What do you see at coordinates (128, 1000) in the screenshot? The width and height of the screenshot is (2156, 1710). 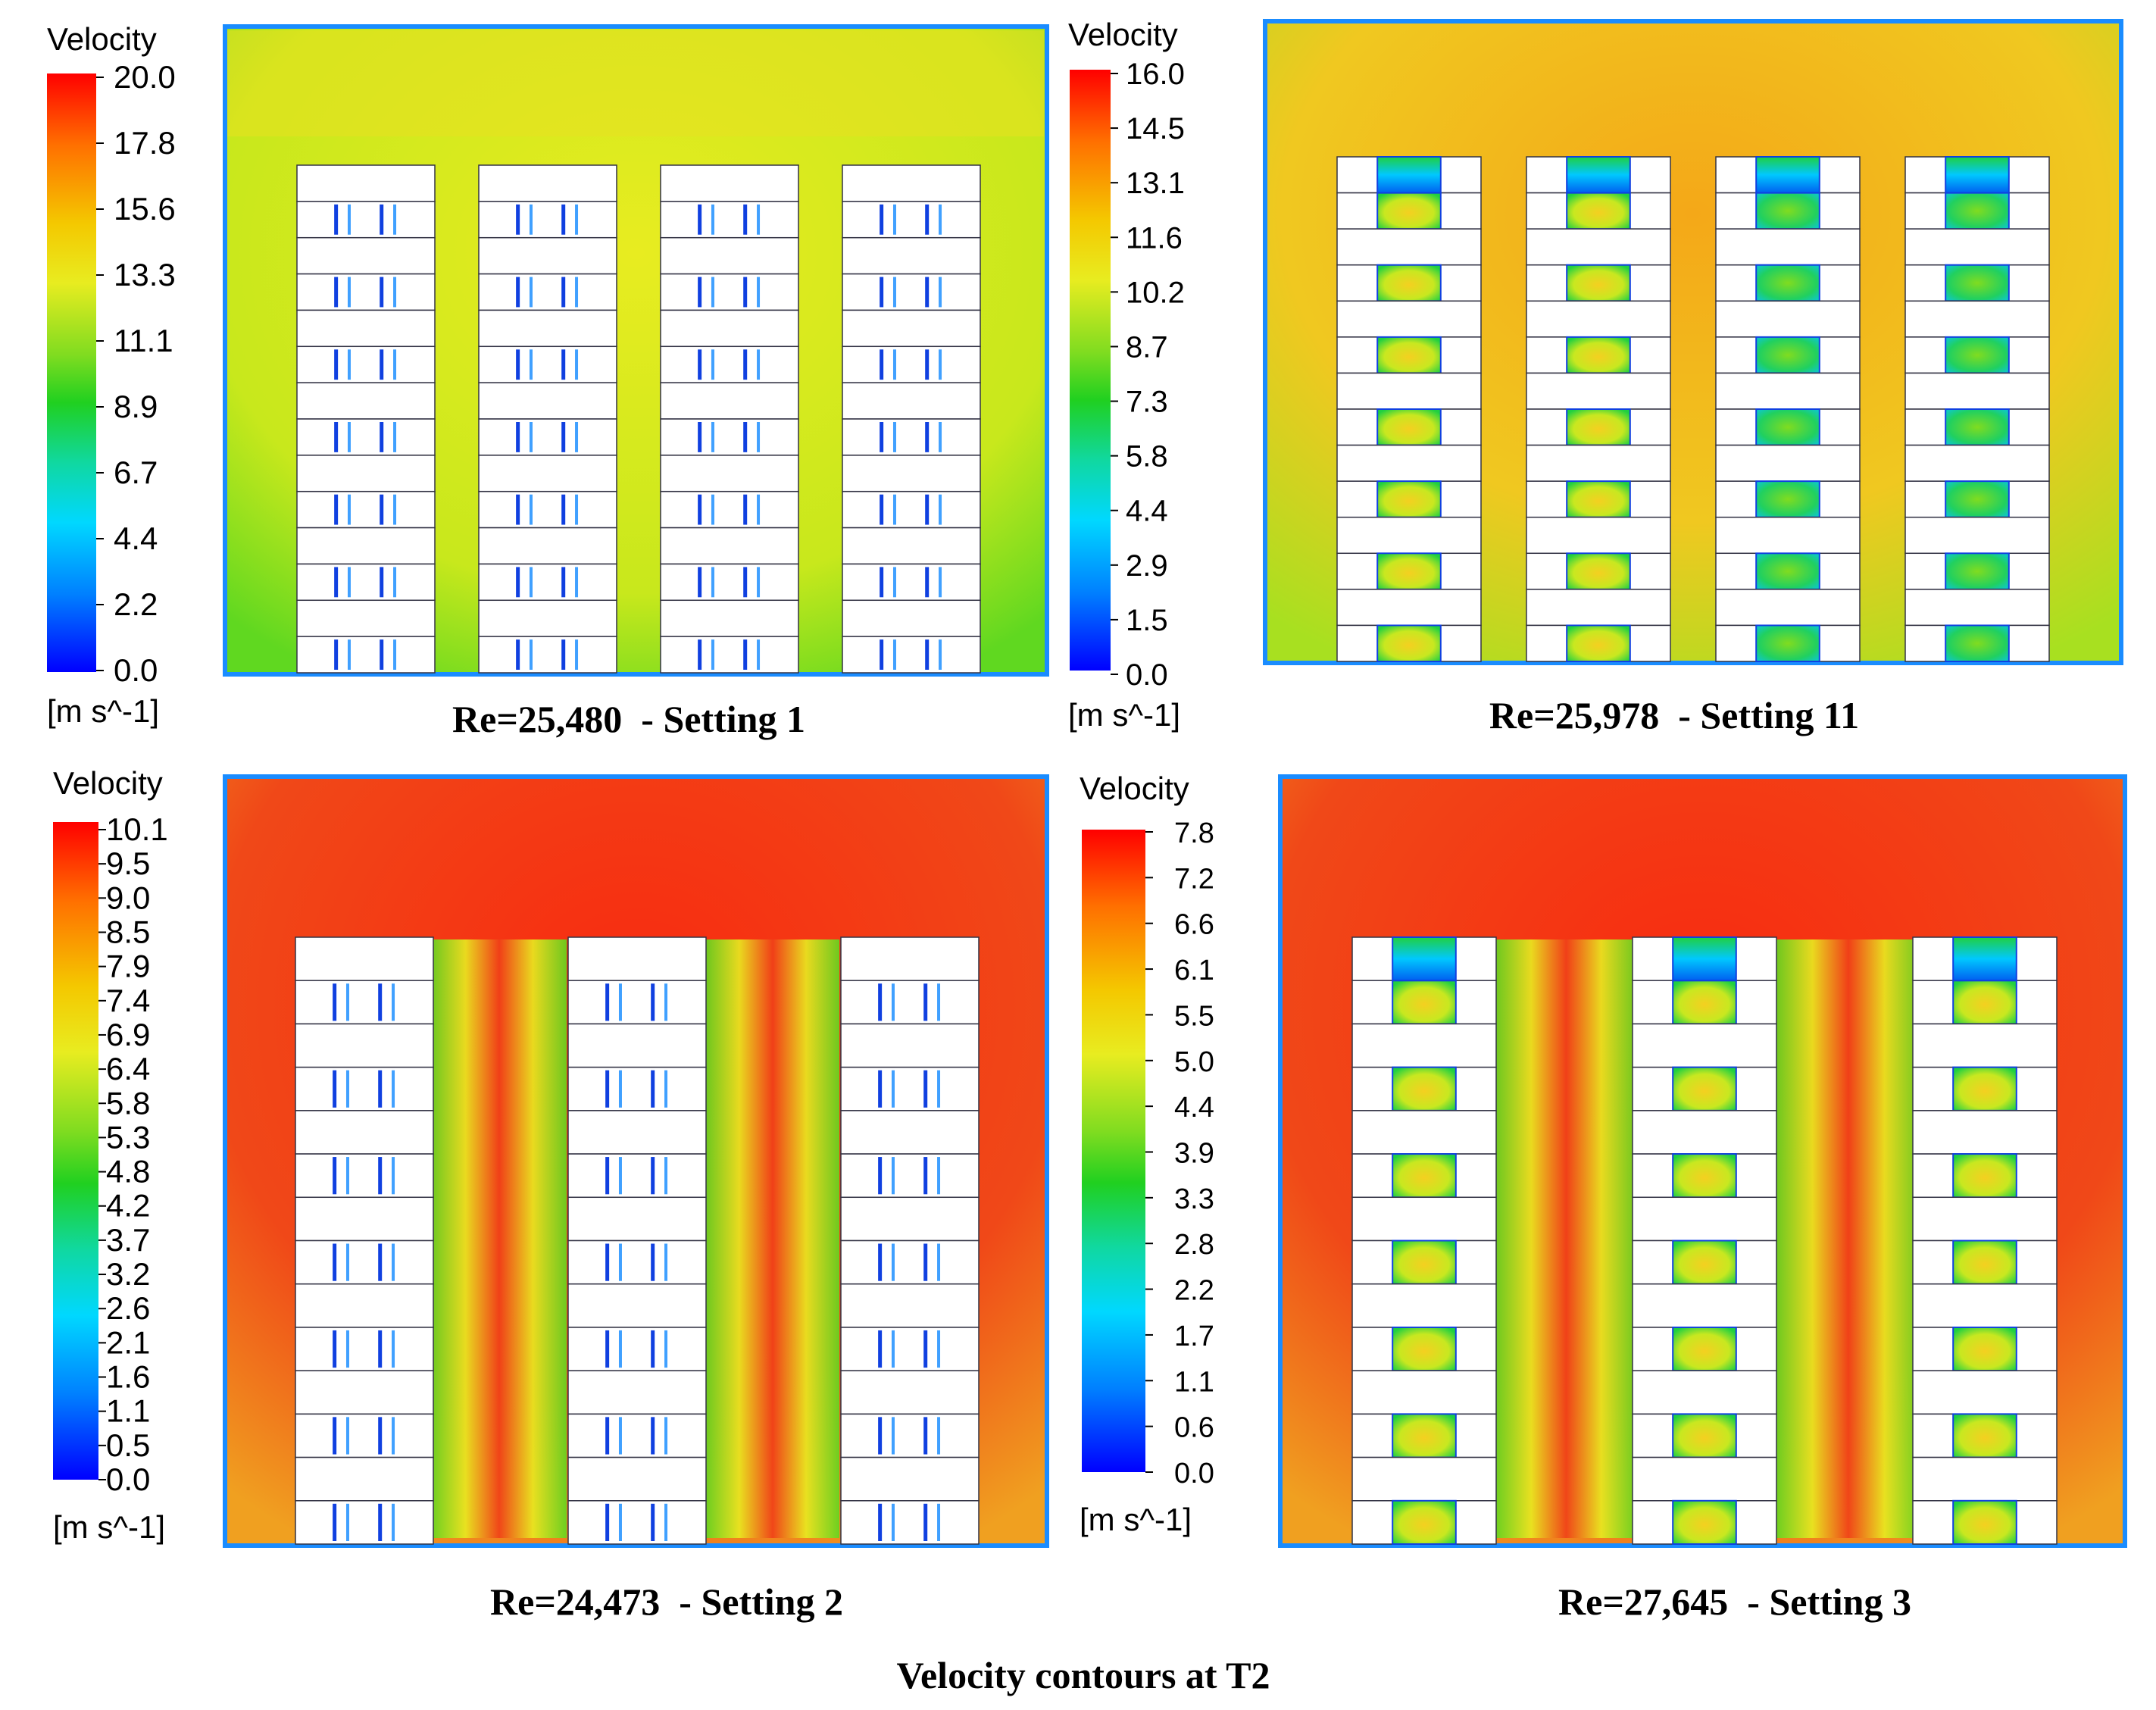 I see `legend-tick-label: 7.4` at bounding box center [128, 1000].